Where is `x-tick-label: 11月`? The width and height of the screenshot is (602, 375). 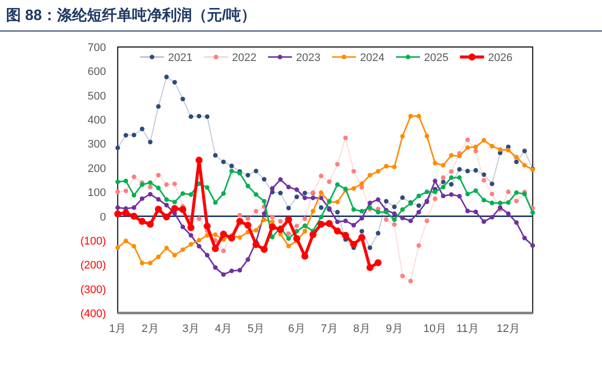 x-tick-label: 11月 is located at coordinates (467, 329).